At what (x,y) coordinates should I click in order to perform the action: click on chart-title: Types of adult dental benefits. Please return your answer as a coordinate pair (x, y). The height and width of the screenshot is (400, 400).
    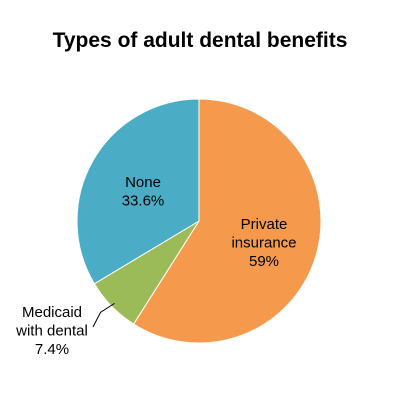
    Looking at the image, I should click on (200, 40).